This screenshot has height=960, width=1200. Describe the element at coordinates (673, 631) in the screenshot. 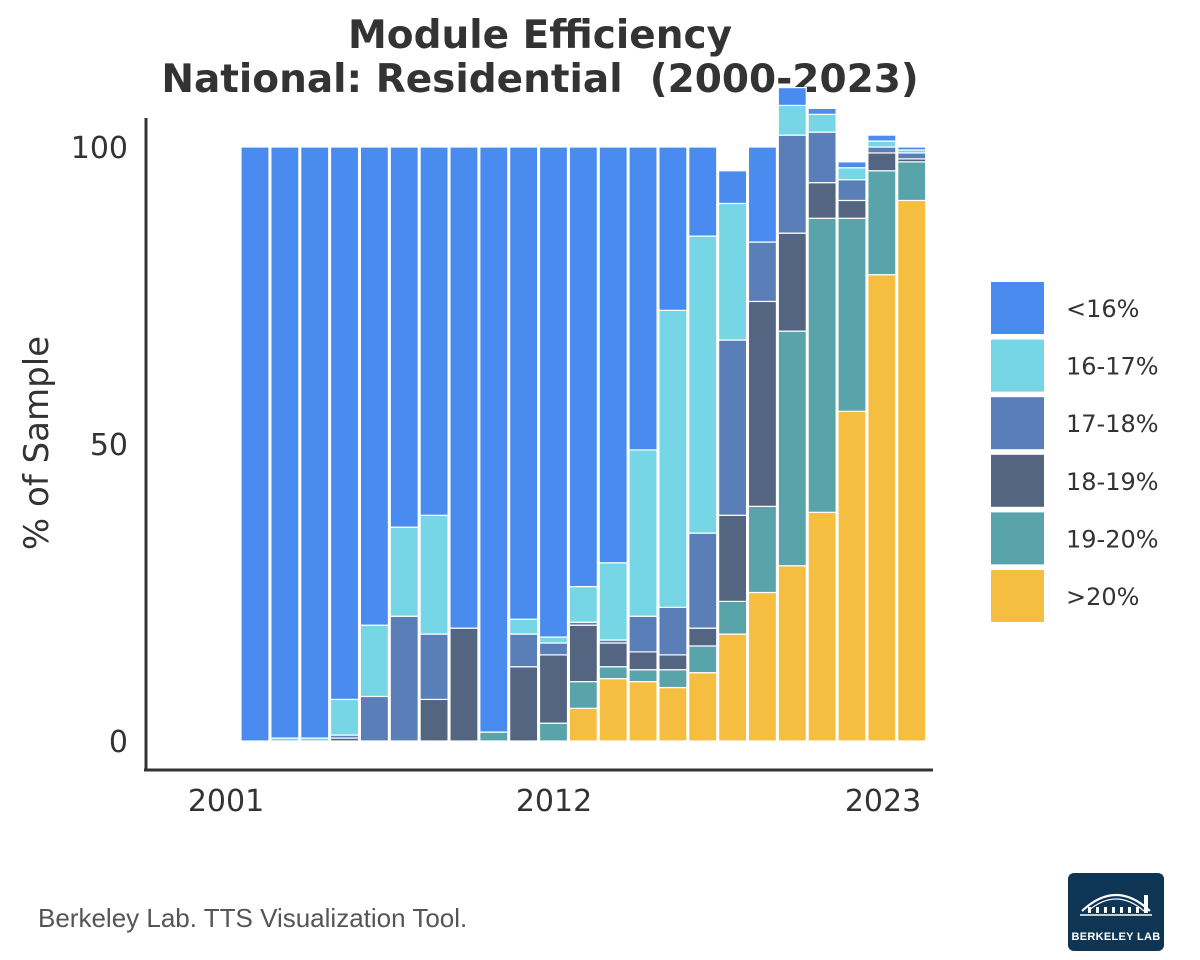

I see `bar-2015-17-18%` at that location.